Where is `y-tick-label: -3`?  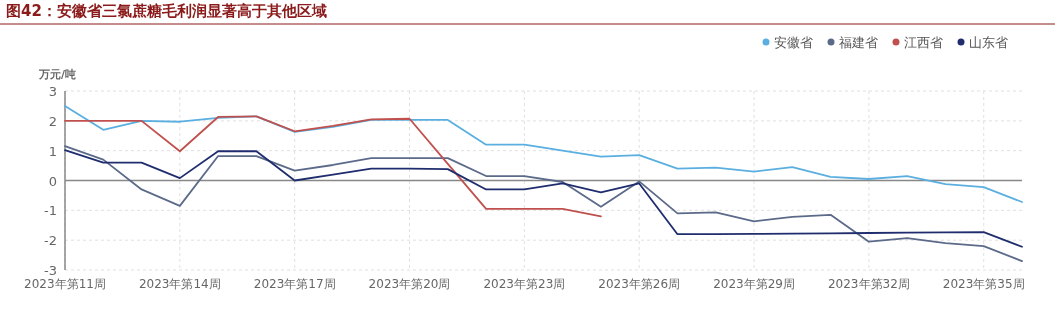 y-tick-label: -3 is located at coordinates (50, 270).